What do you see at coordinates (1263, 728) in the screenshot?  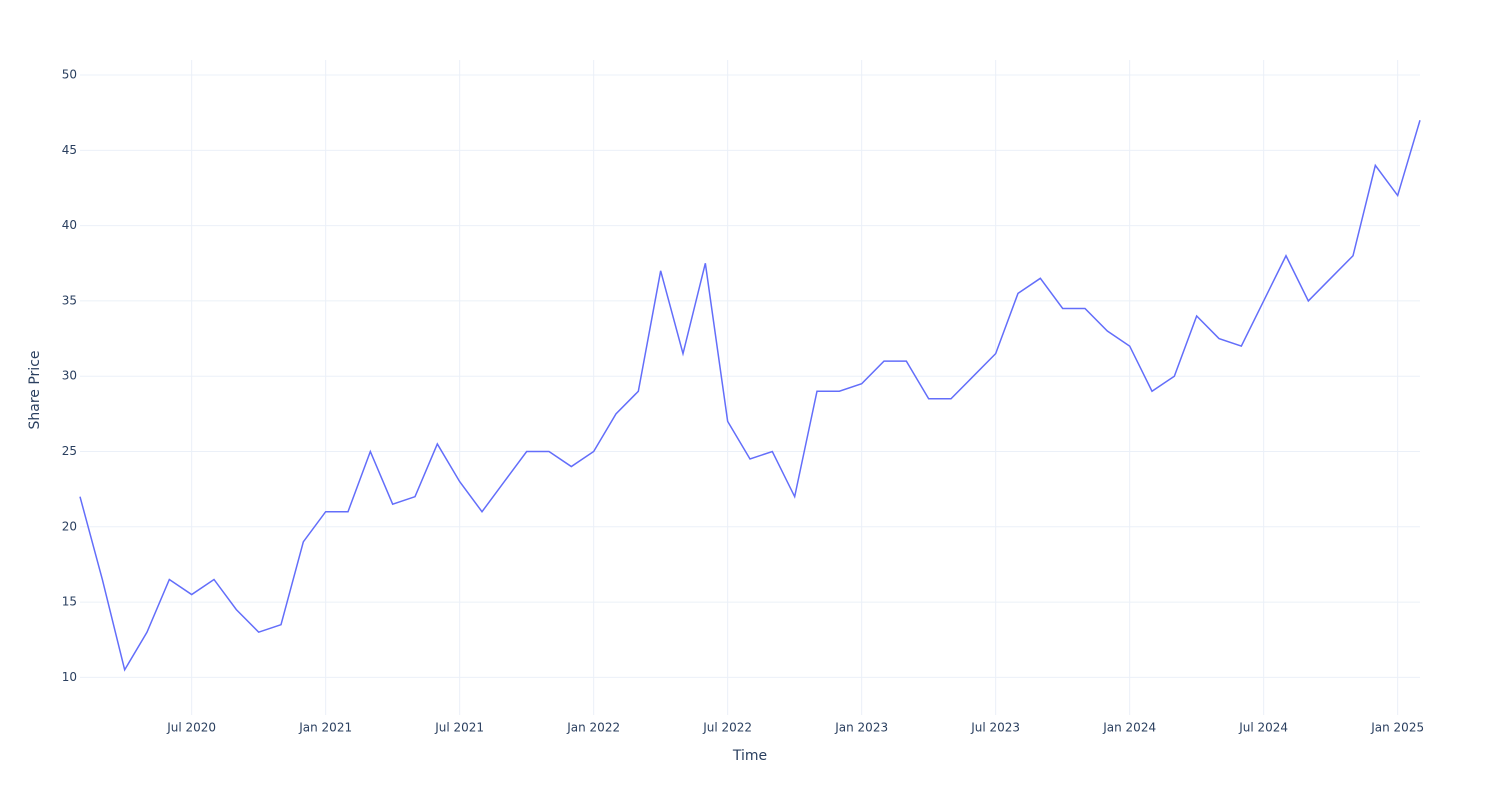 I see `x-tick-label: Jul 2024` at bounding box center [1263, 728].